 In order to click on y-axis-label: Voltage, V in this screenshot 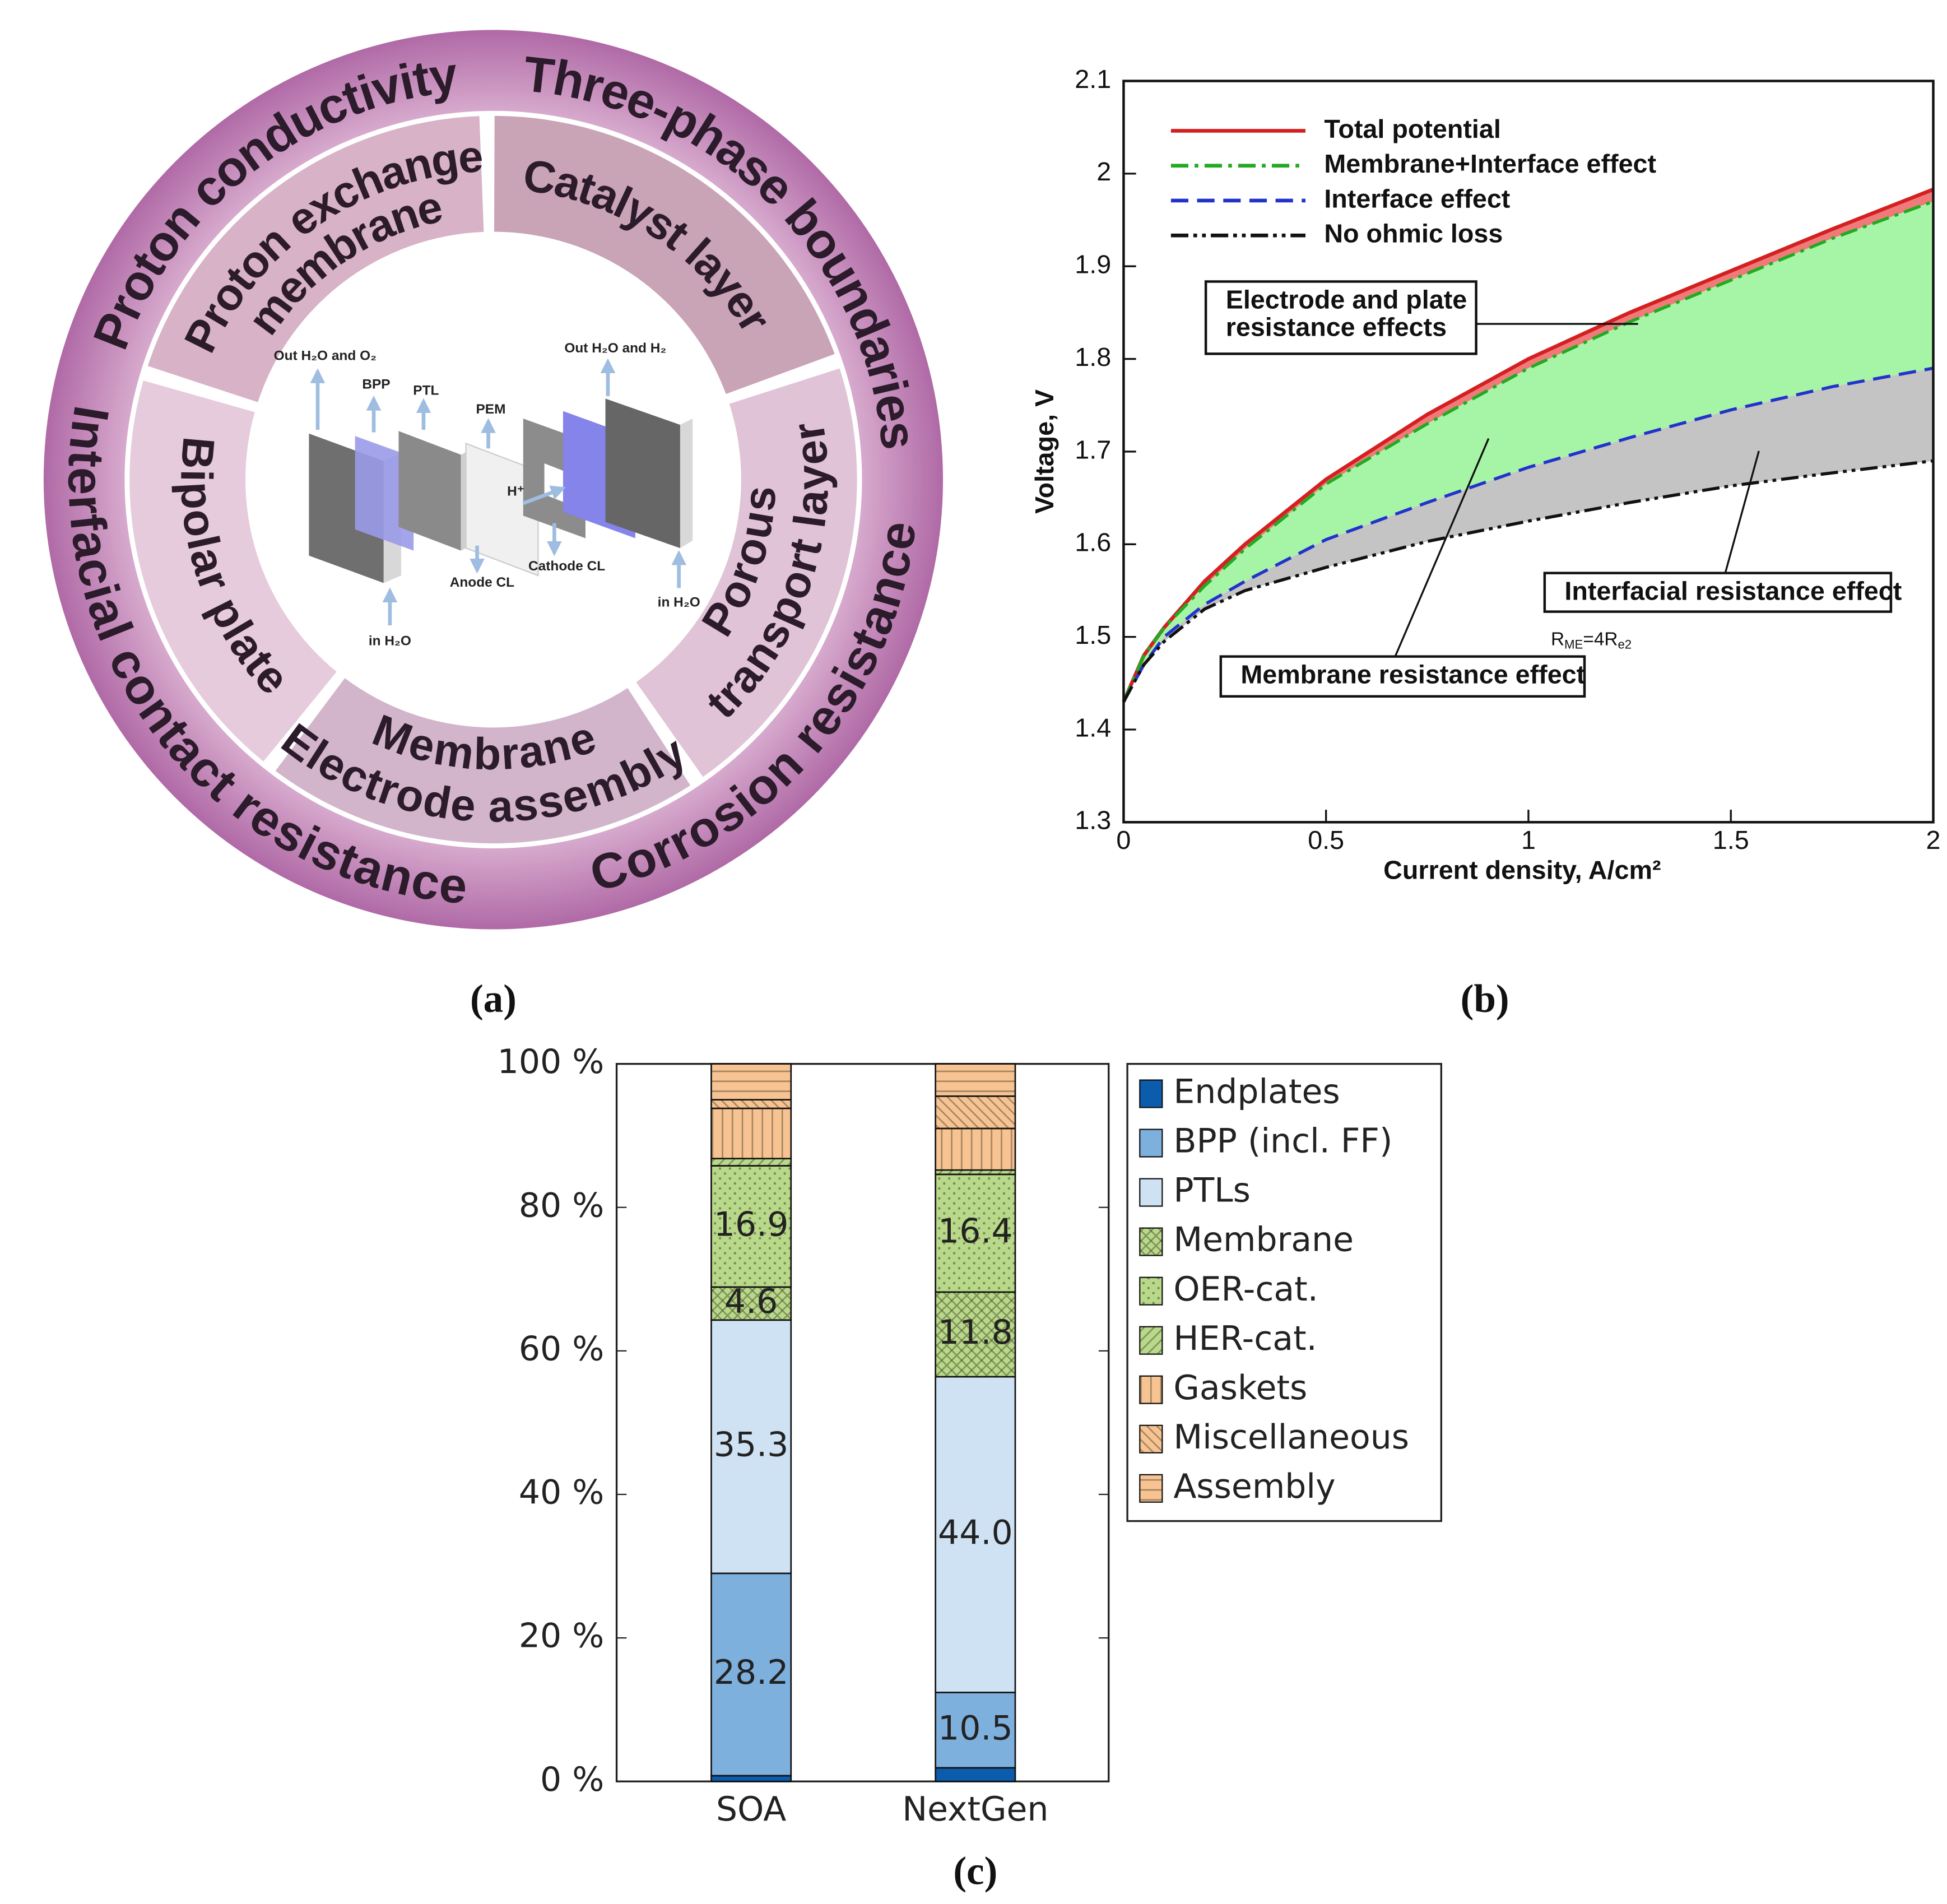, I will do `click(1044, 451)`.